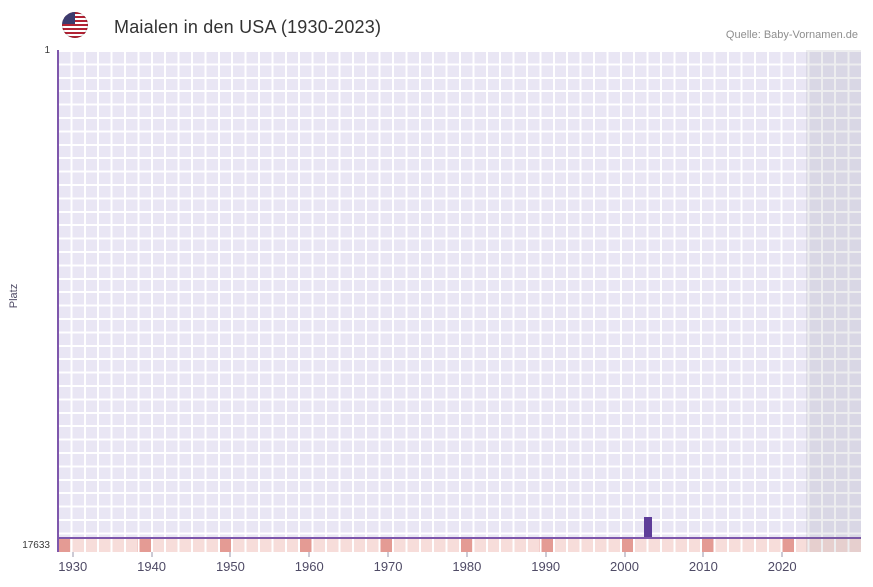 Image resolution: width=873 pixels, height=587 pixels. I want to click on chart-title: Maialen in den USA (1930-2023), so click(248, 27).